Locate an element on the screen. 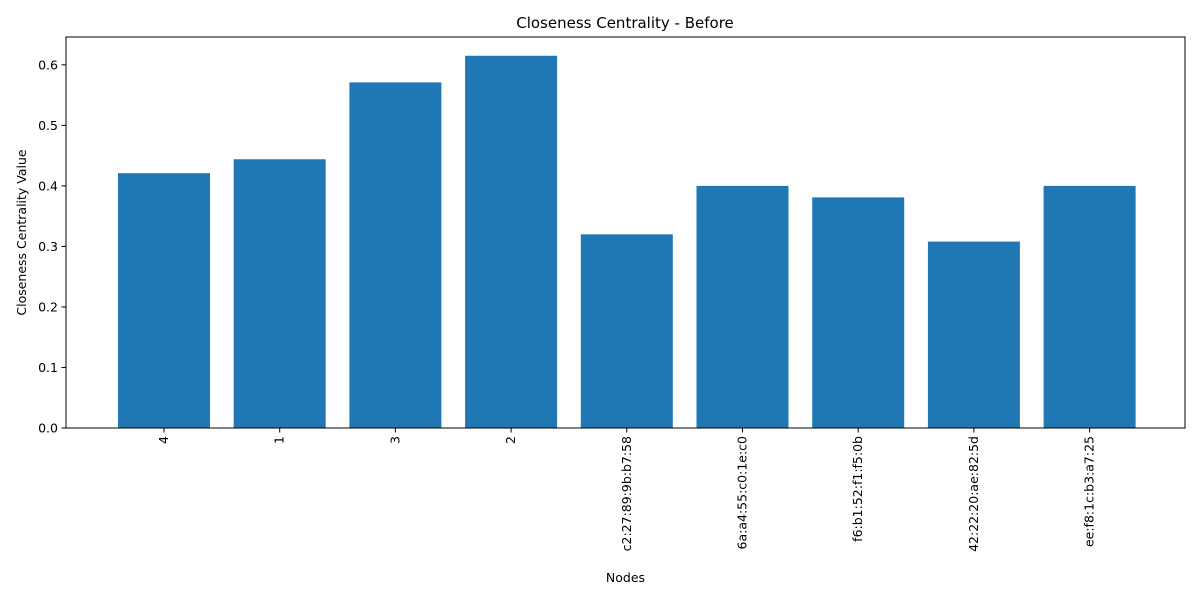  y-tick-label: 0.3 is located at coordinates (48, 246).